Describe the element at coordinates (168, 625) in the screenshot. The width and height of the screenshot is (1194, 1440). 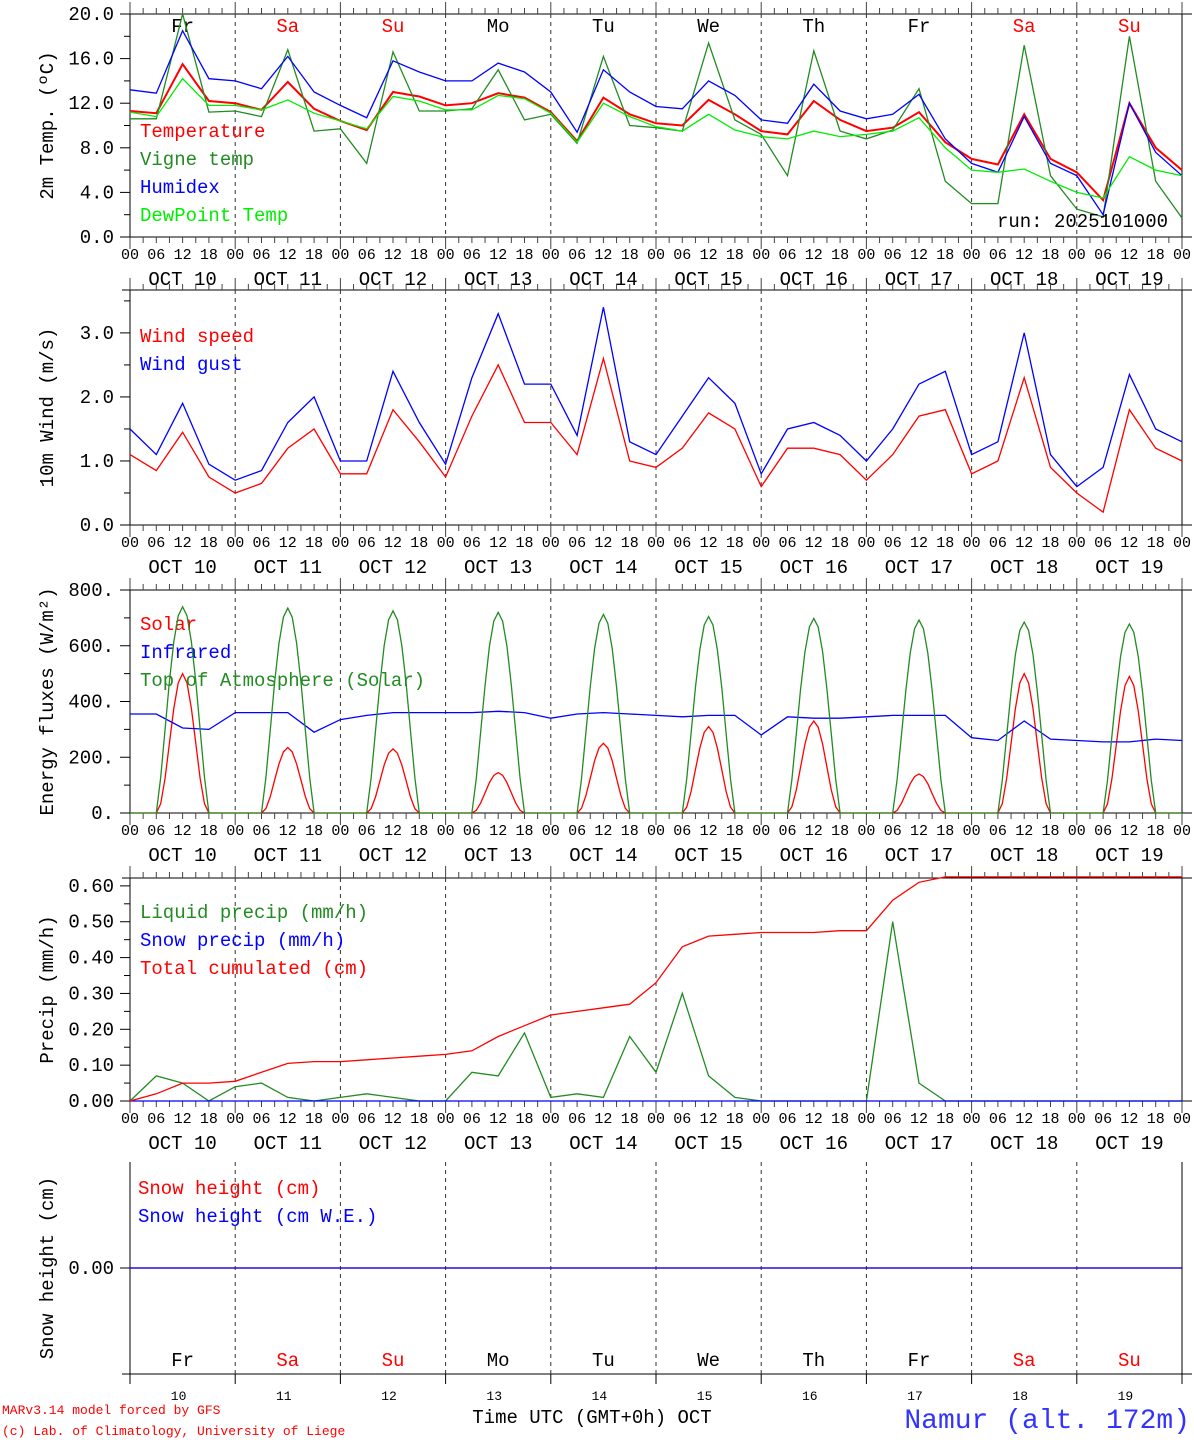
I see `legend-entry: Solar` at that location.